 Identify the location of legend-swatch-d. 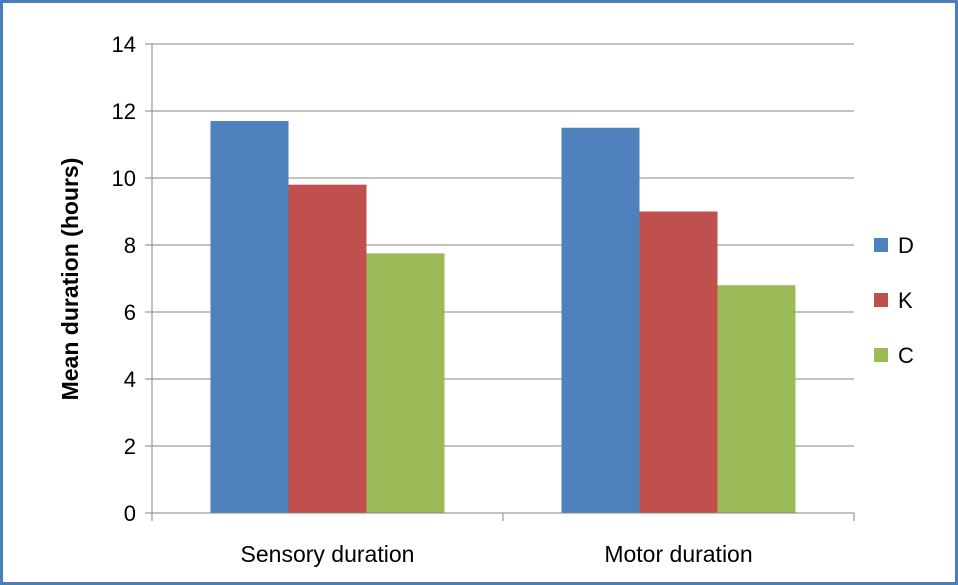
(881, 245).